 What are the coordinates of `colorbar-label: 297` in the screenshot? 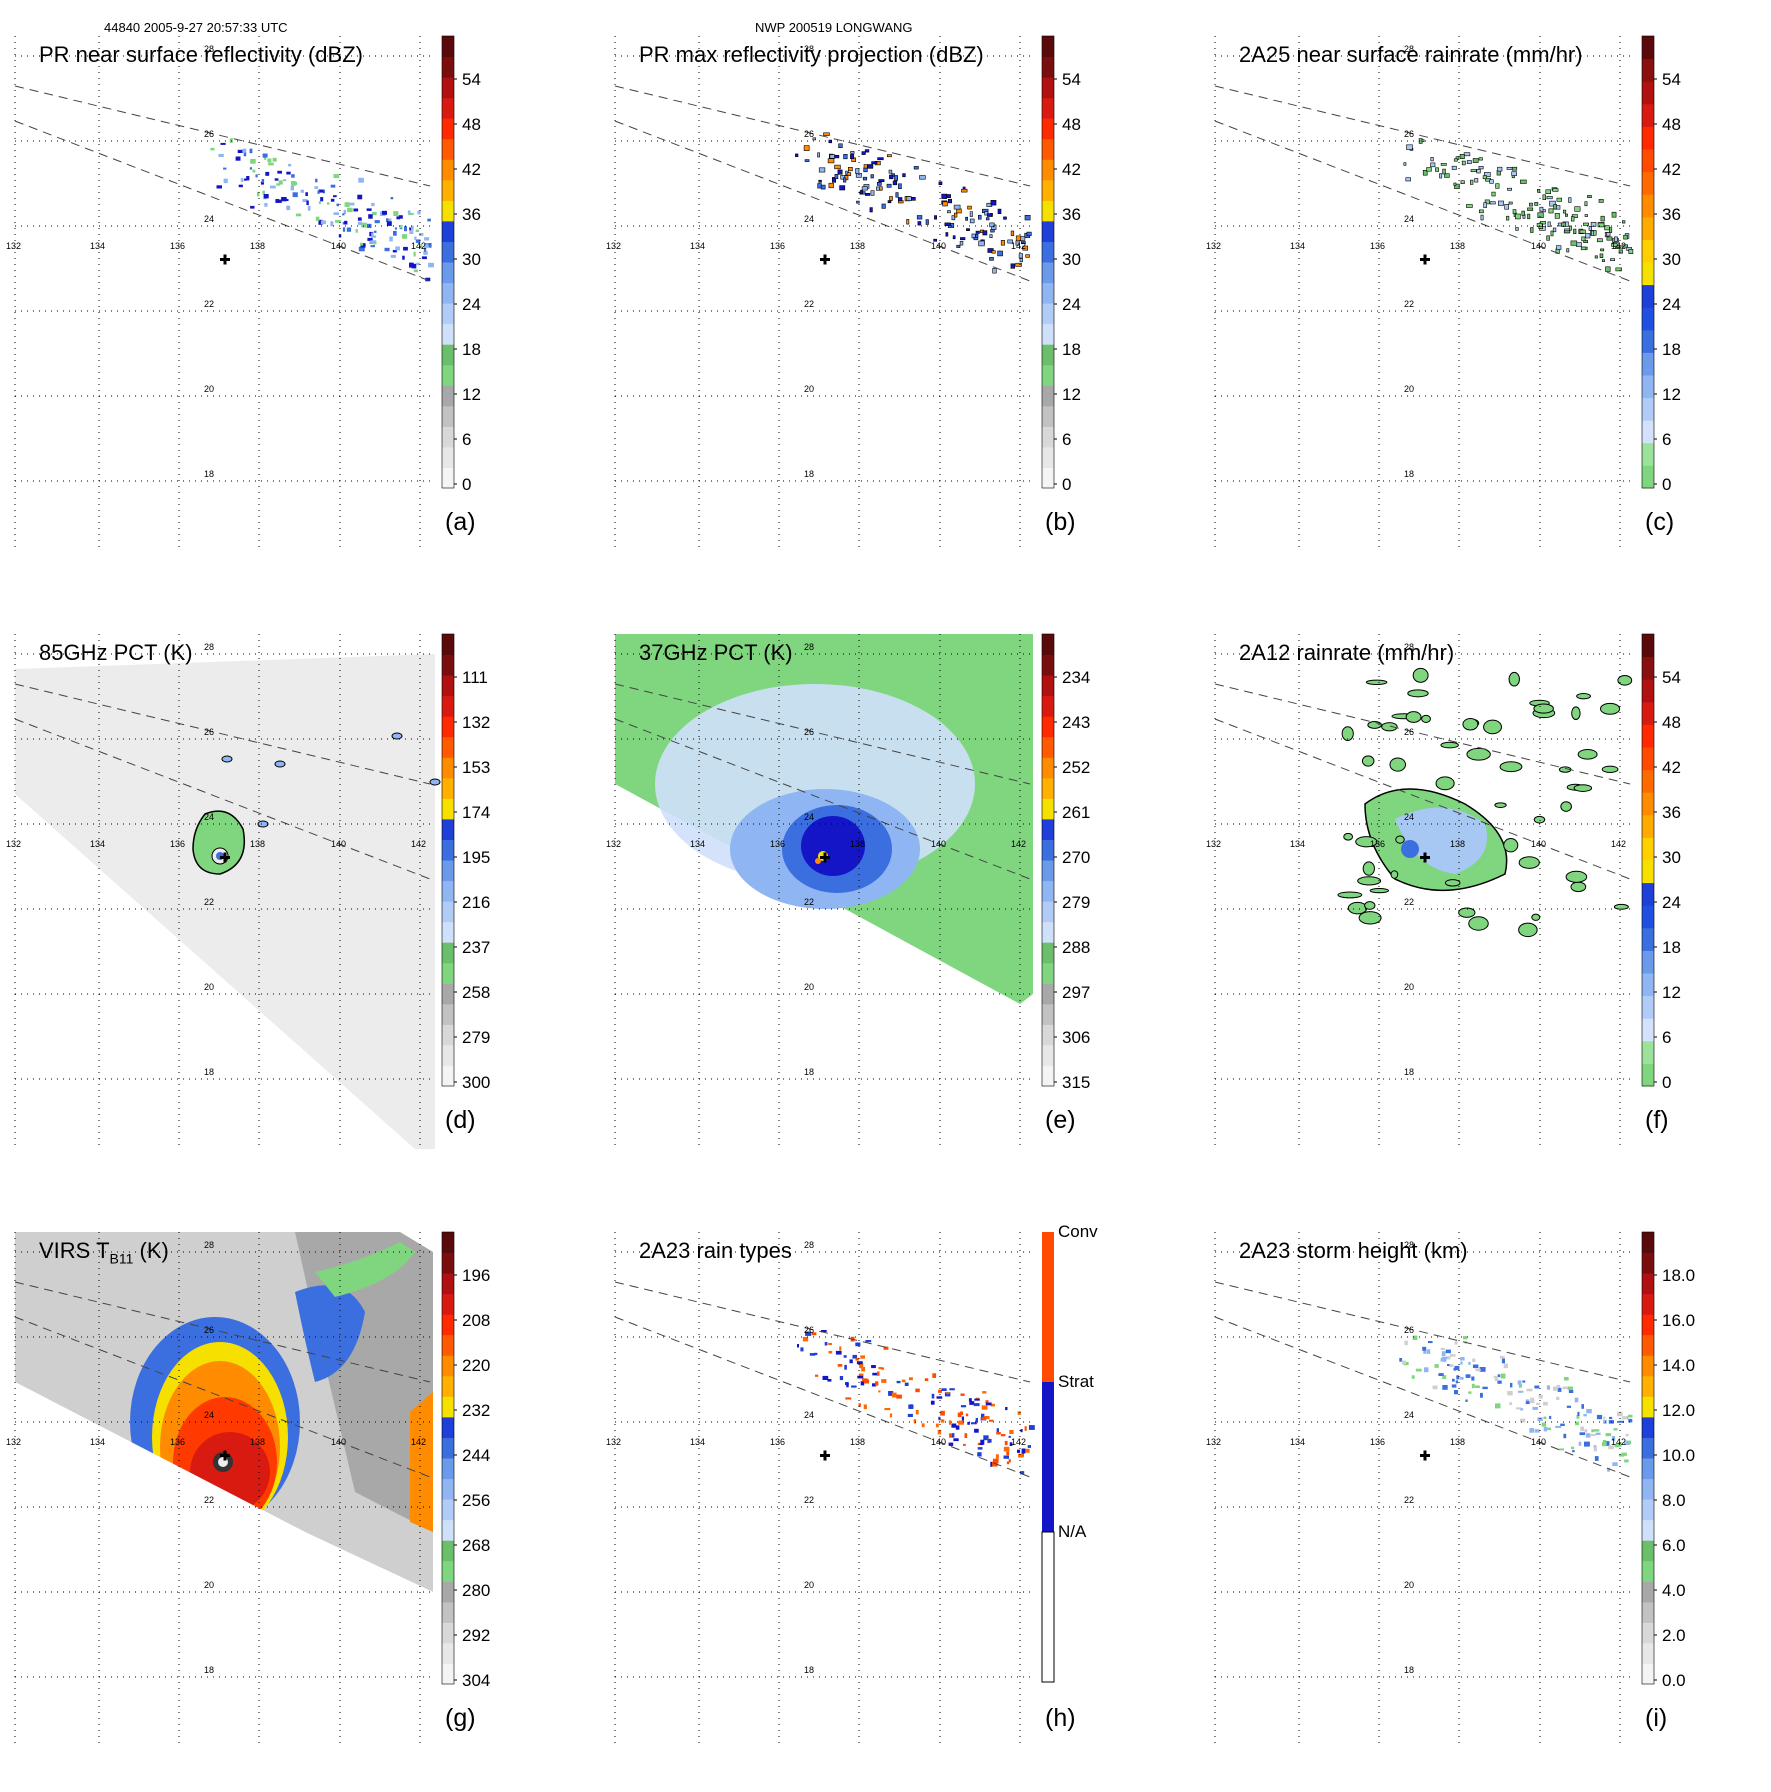 It's located at (1076, 992).